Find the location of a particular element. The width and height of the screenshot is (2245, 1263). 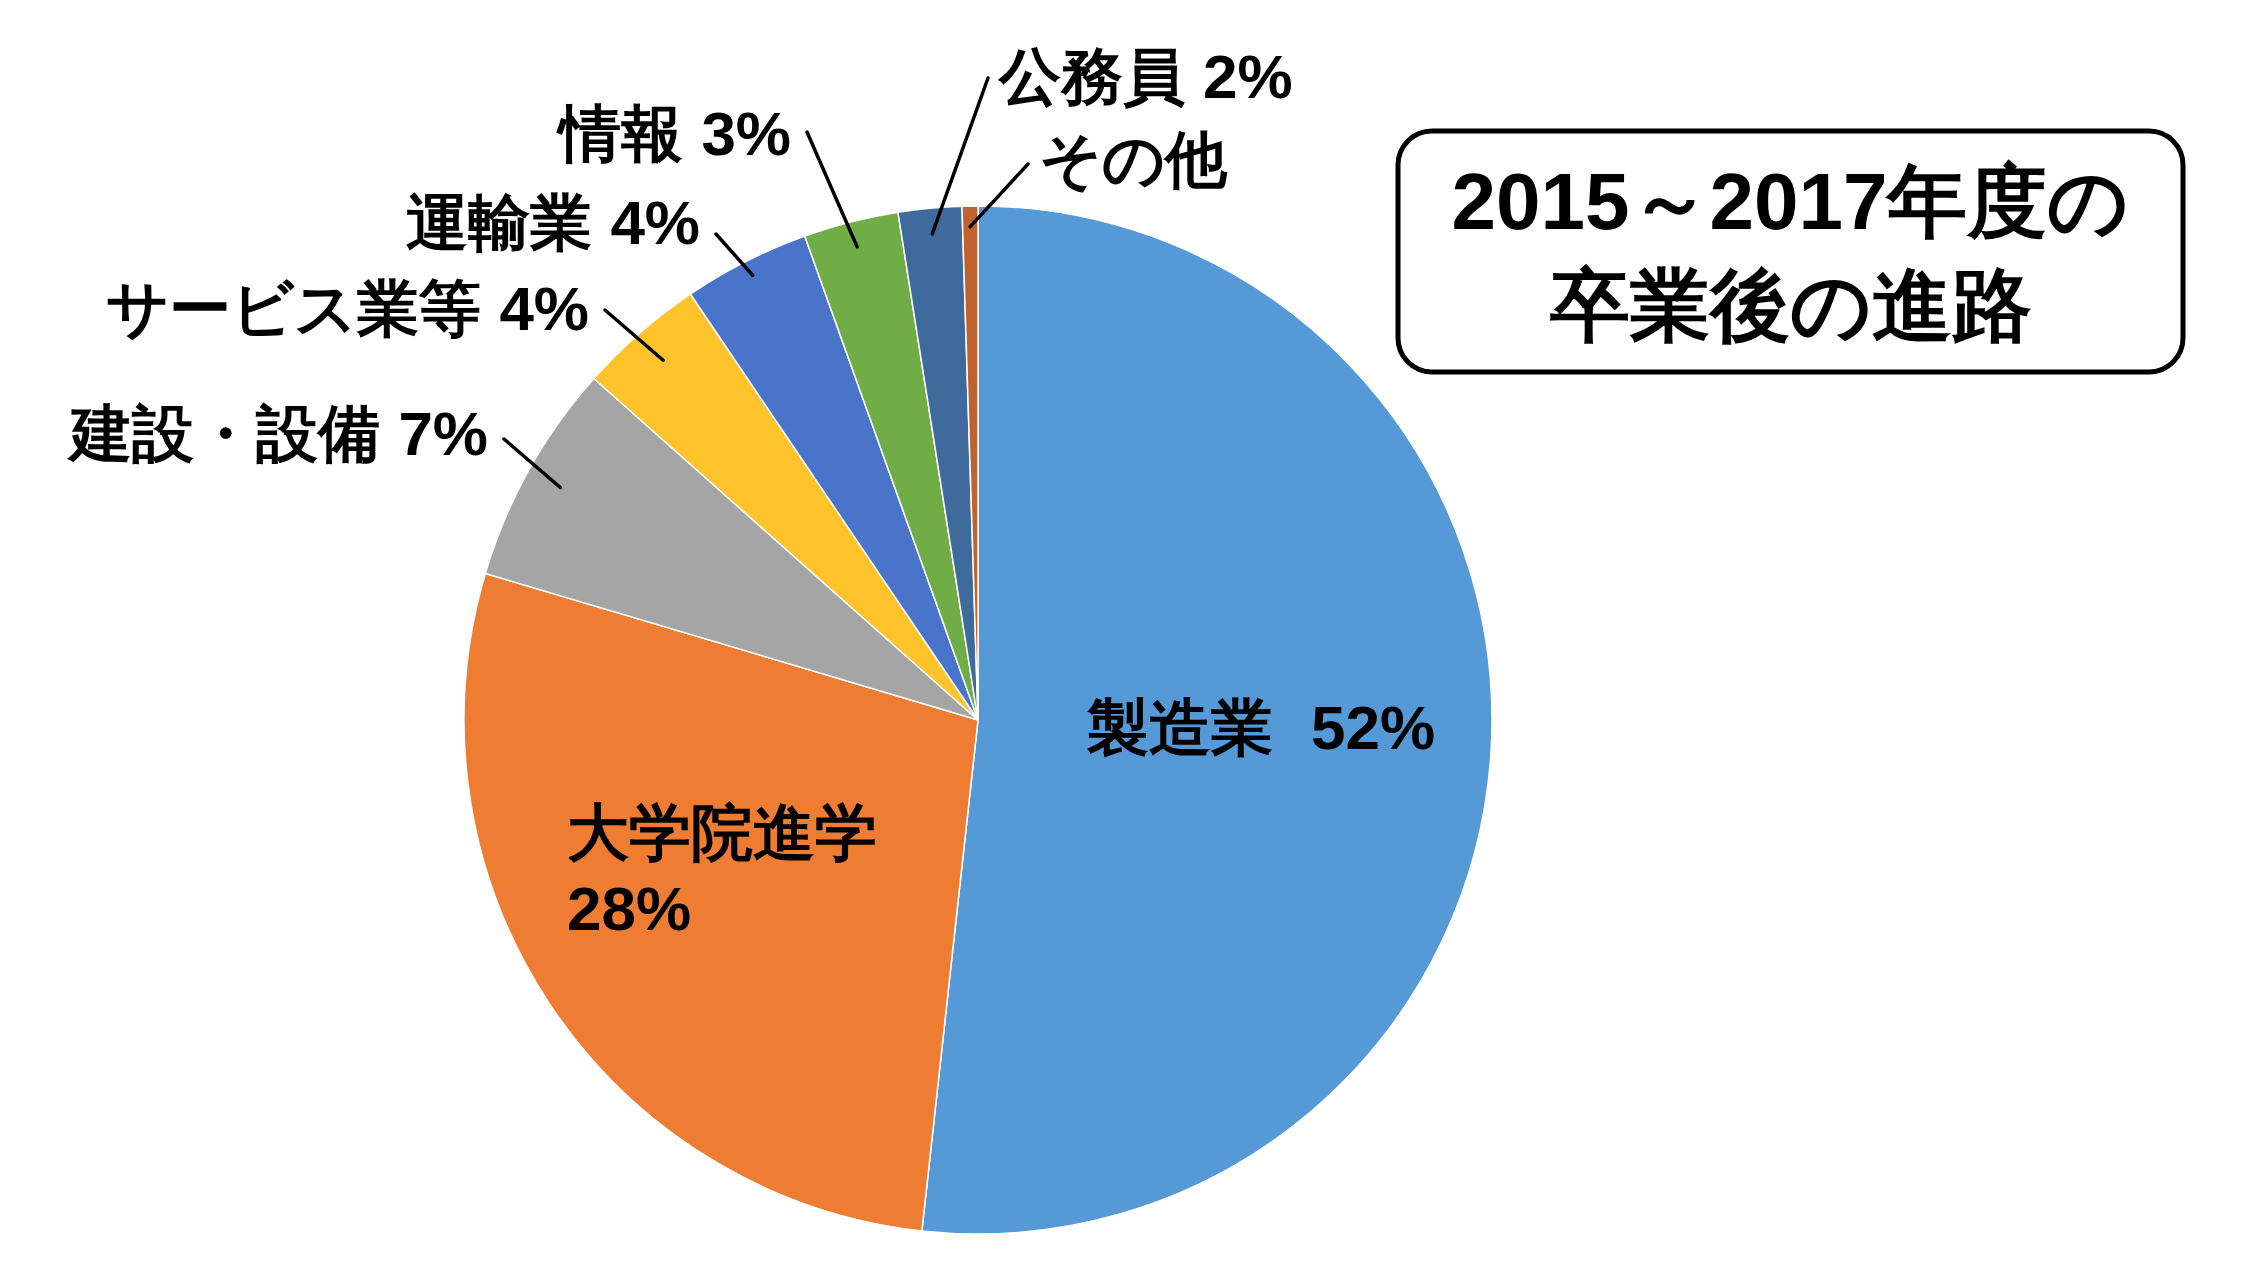

text: 2015～2017年度の卒業後の進路 is located at coordinates (1790, 253).